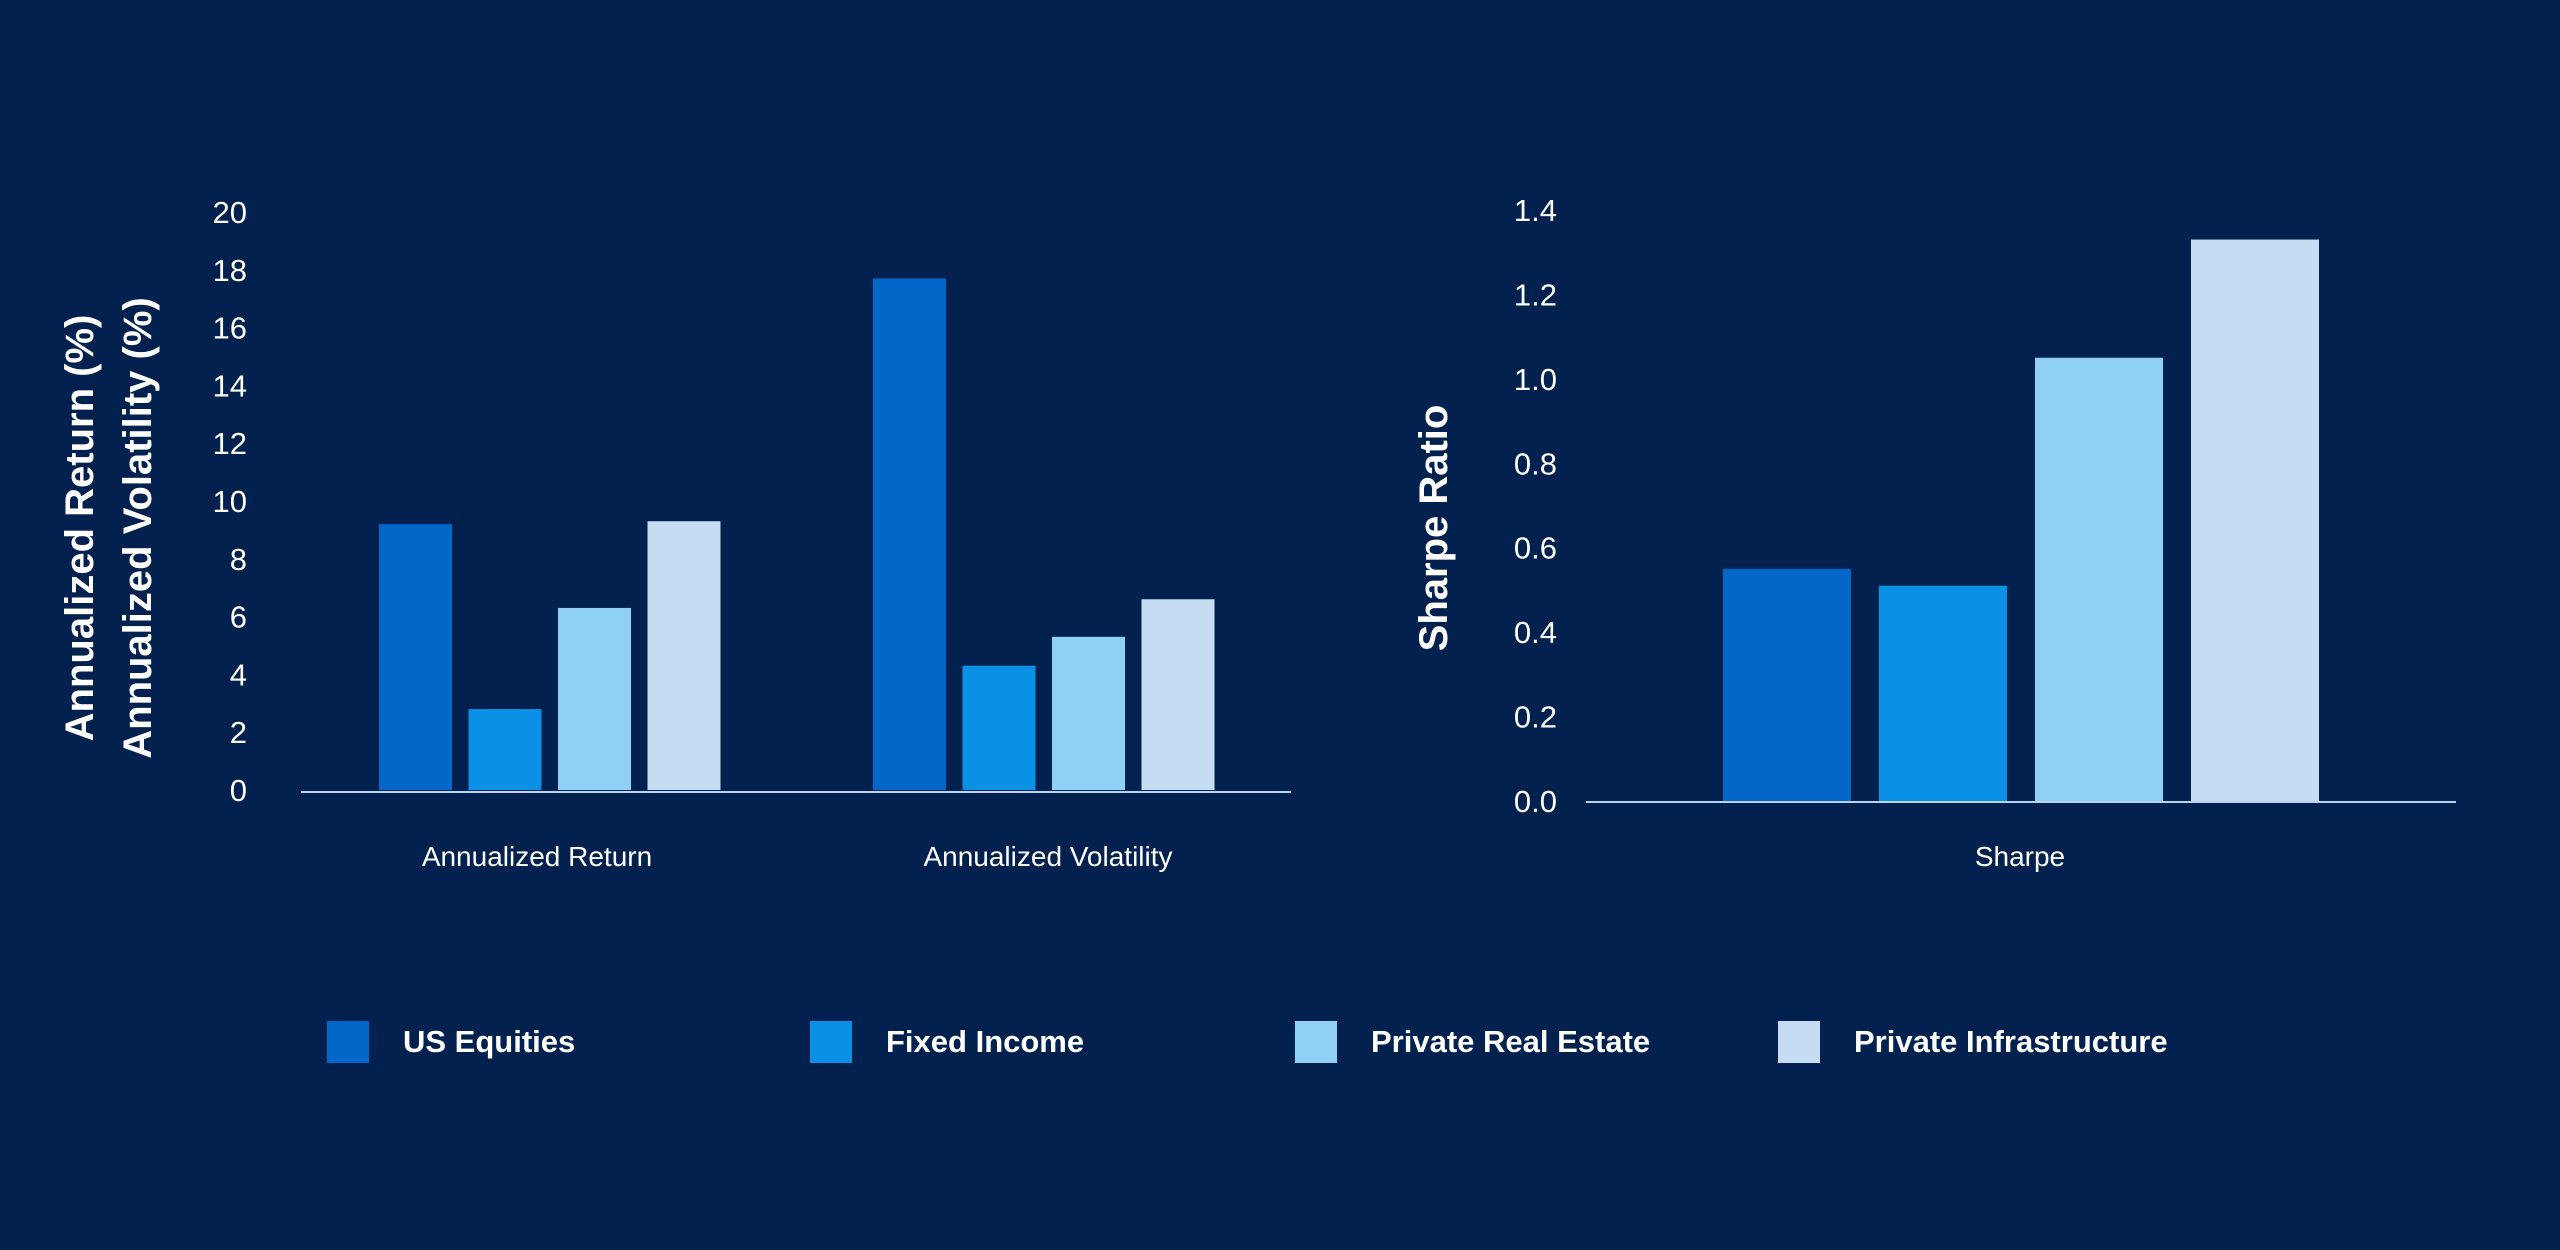 The height and width of the screenshot is (1250, 2560). I want to click on legend-item-us-equities: US Equities, so click(451, 1042).